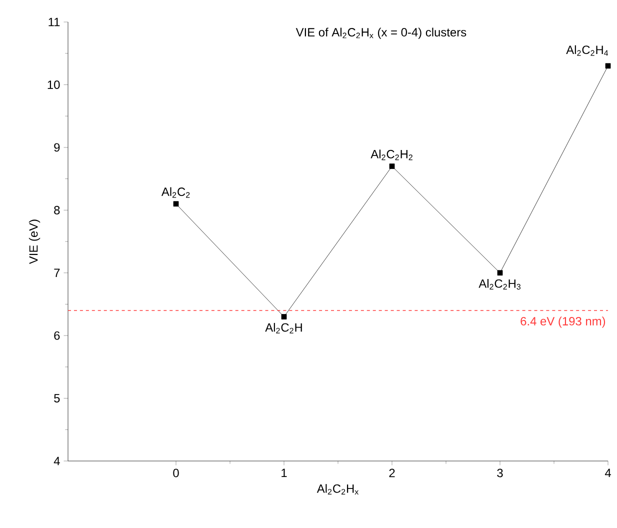 This screenshot has height=528, width=617. Describe the element at coordinates (381, 33) in the screenshot. I see `chart-title: VIE of Al$_{2}$C$_{2}$H$_{x}$ (x = 0-4) clusters` at that location.